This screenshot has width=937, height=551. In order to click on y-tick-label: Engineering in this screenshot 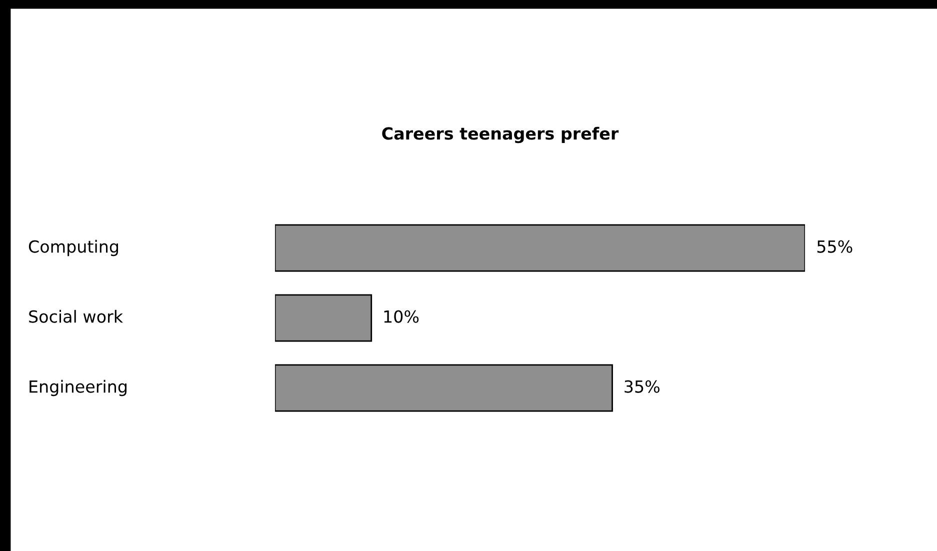, I will do `click(78, 388)`.